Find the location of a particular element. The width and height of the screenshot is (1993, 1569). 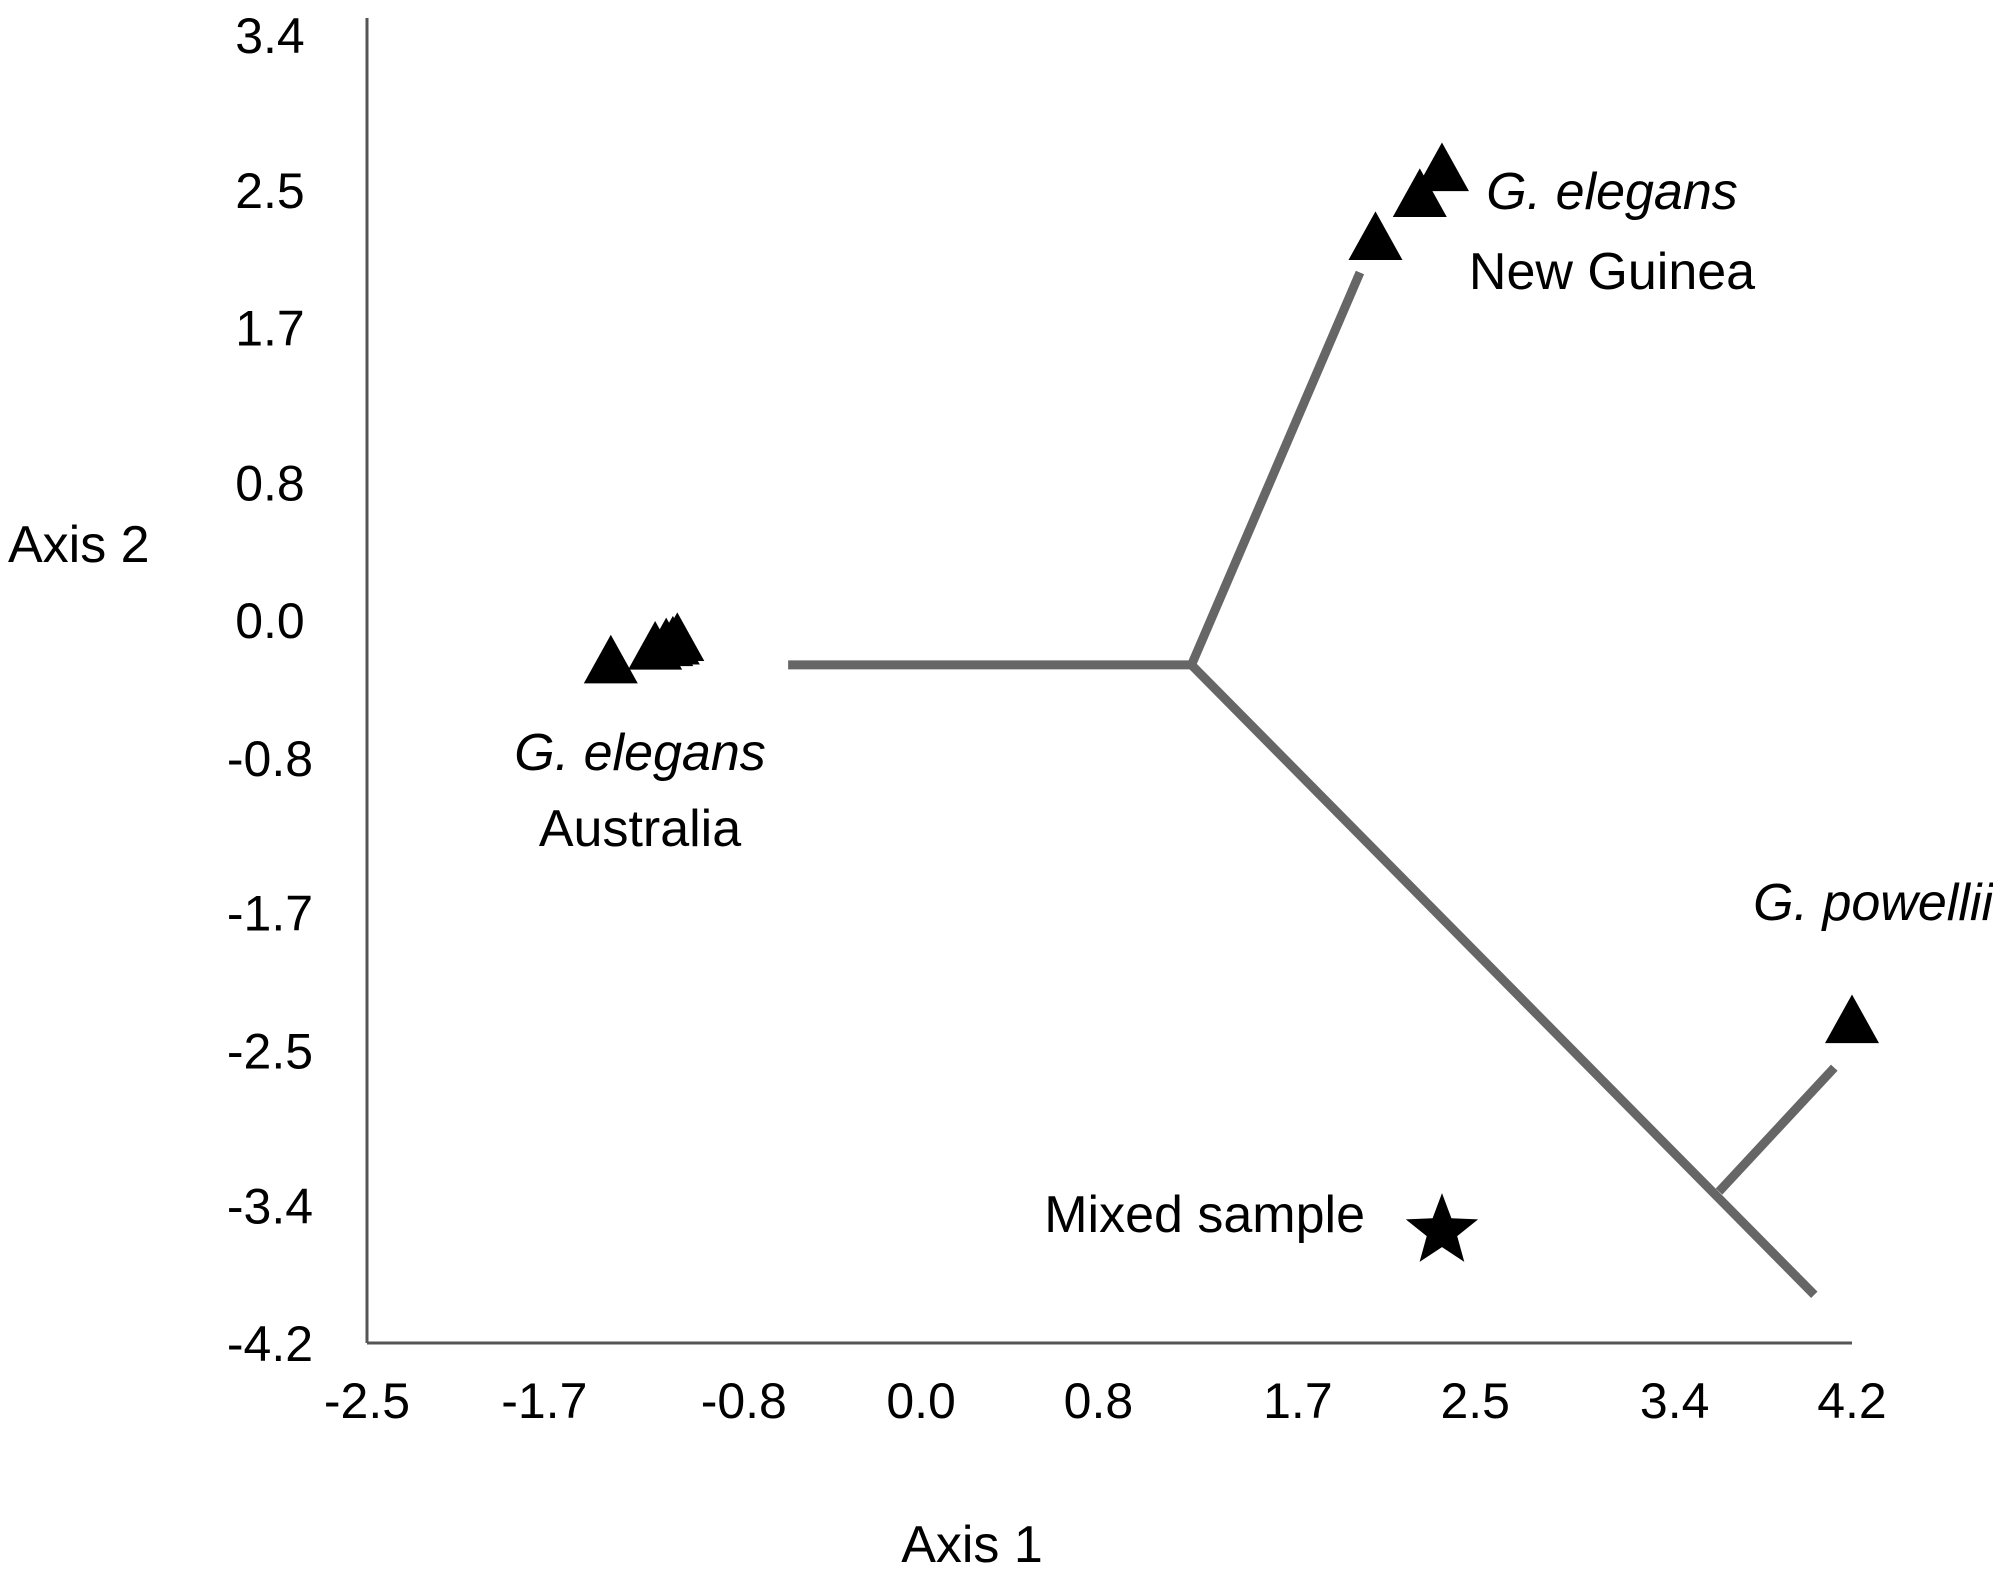

y-tick-label: 1.7 is located at coordinates (270, 329).